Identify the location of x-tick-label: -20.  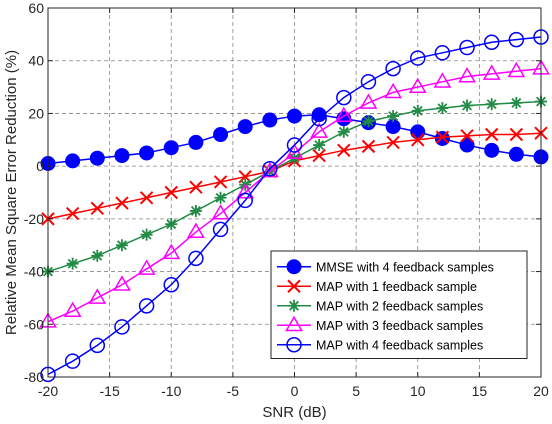
(48, 391).